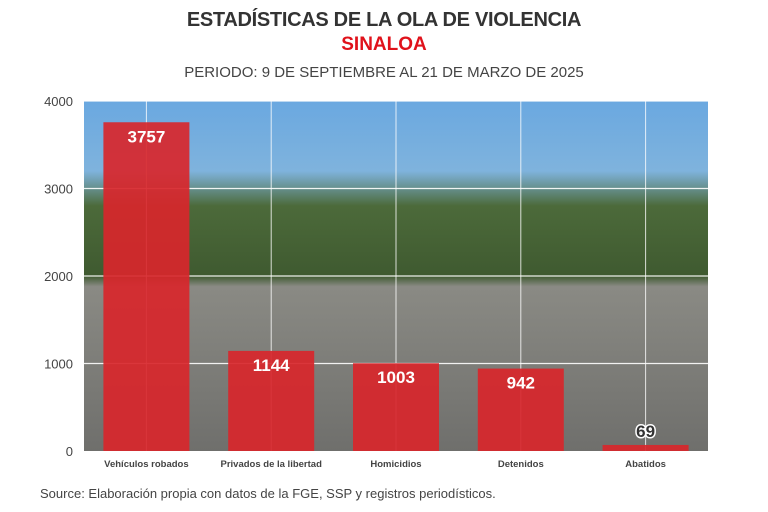 The width and height of the screenshot is (768, 512). What do you see at coordinates (58, 189) in the screenshot?
I see `y-tick-label: 3000` at bounding box center [58, 189].